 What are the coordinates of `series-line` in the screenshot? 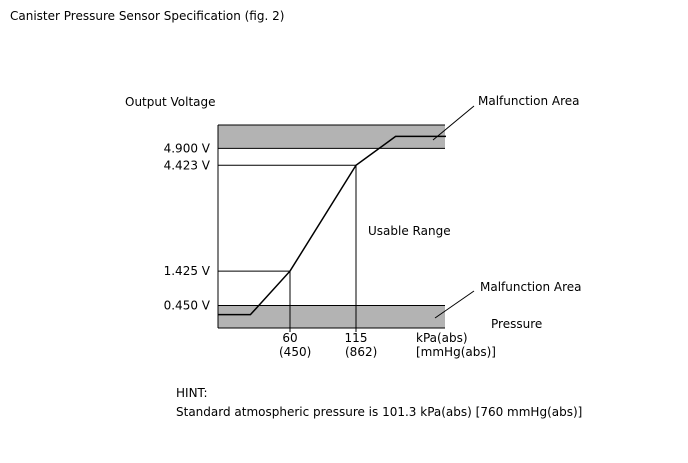 It's located at (332, 225).